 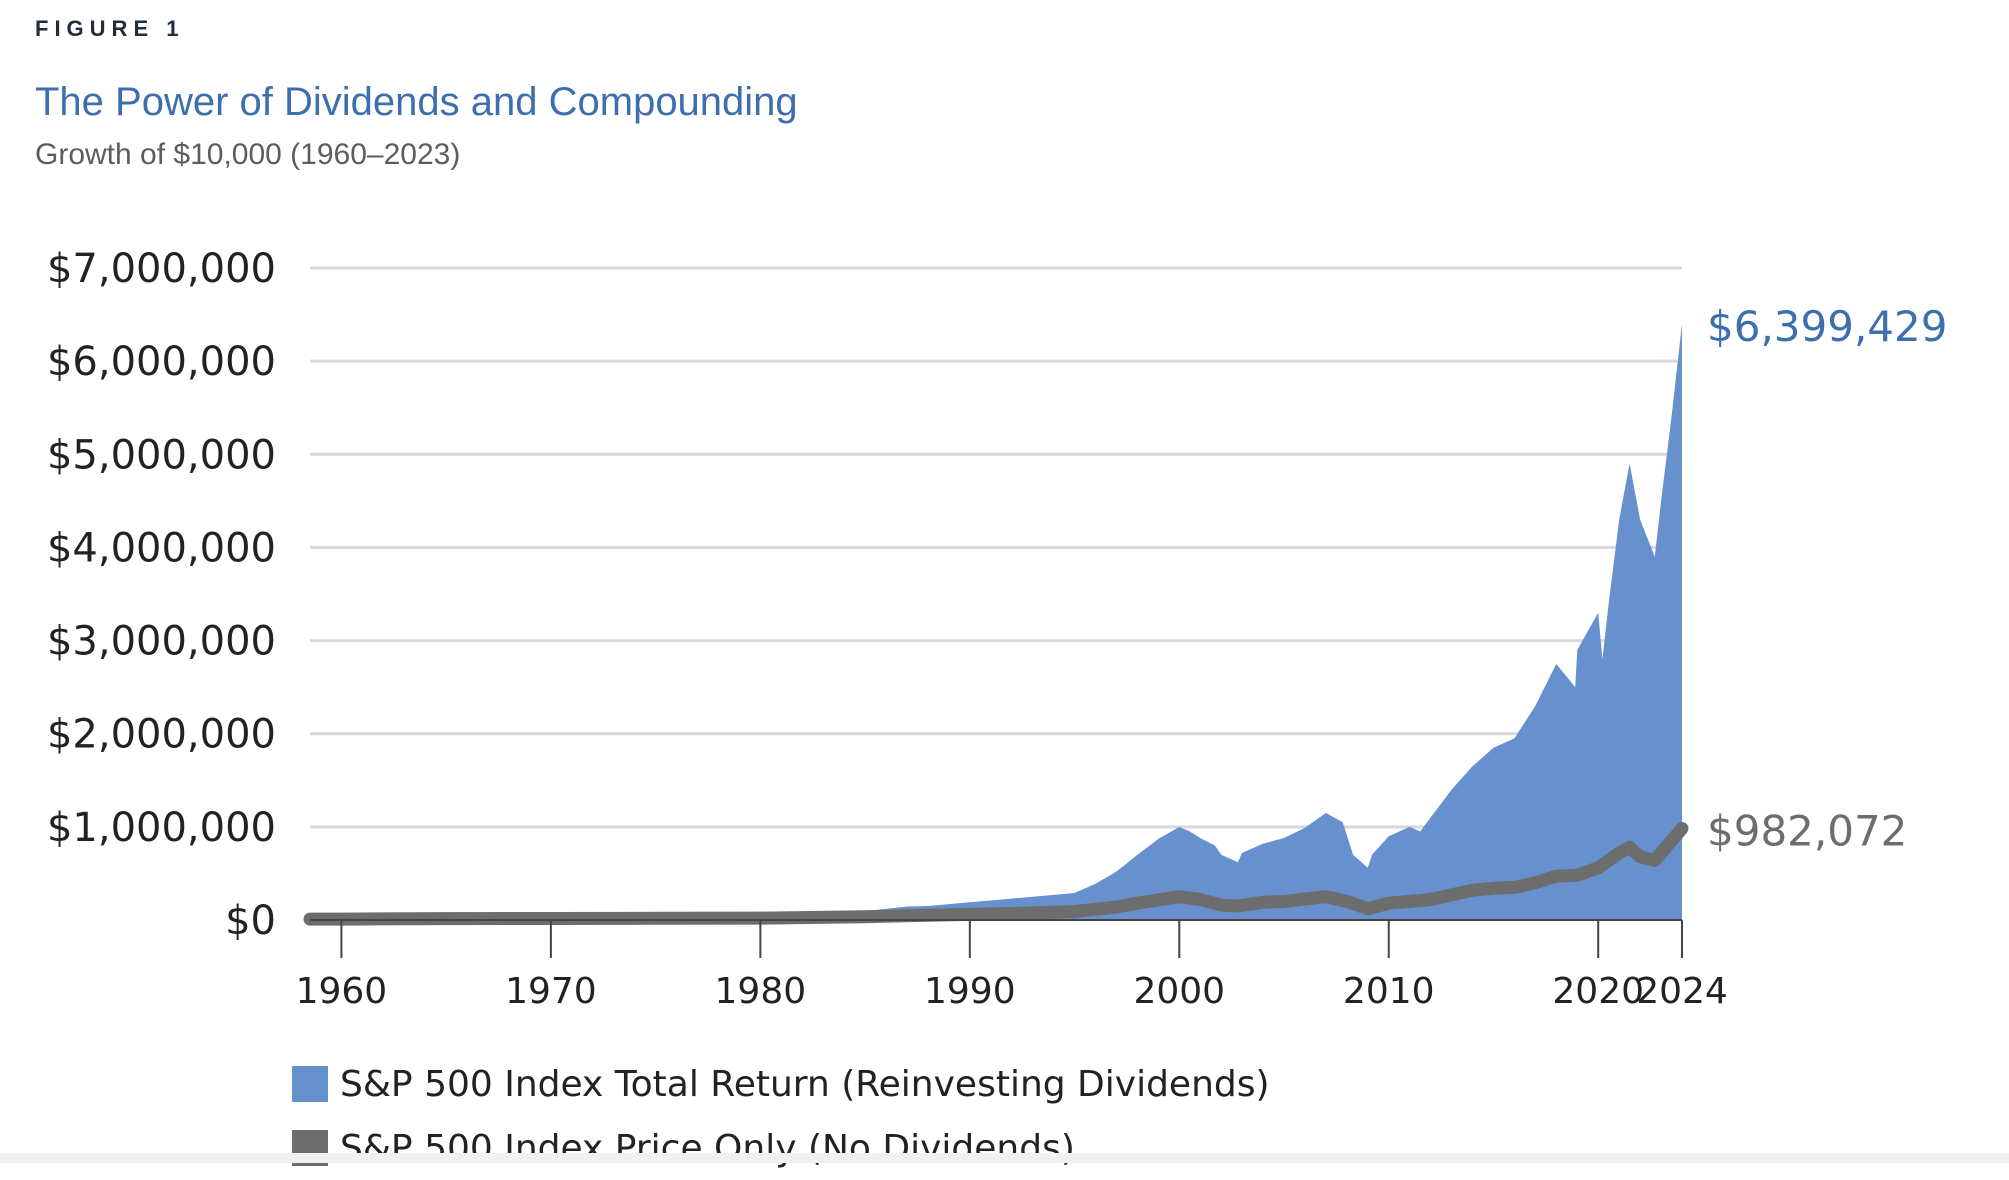 I want to click on y-tick-label: $7,000,000, so click(x=161, y=269).